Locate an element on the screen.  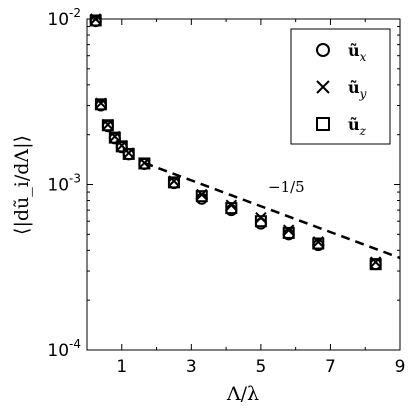
legend-label: ũy is located at coordinates (357, 89).